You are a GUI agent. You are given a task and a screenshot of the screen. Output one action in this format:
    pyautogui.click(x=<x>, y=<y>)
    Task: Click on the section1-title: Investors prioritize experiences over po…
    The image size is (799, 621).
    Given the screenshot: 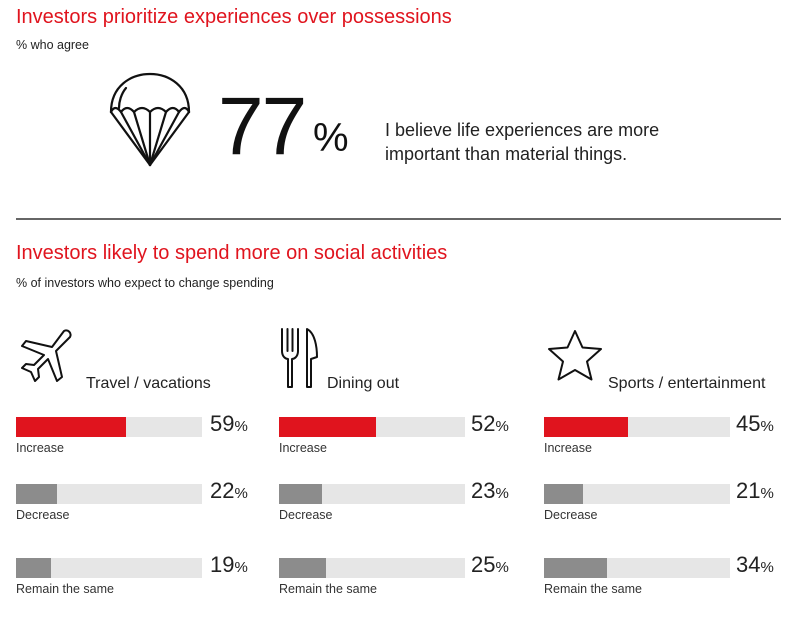 What is the action you would take?
    pyautogui.click(x=234, y=17)
    